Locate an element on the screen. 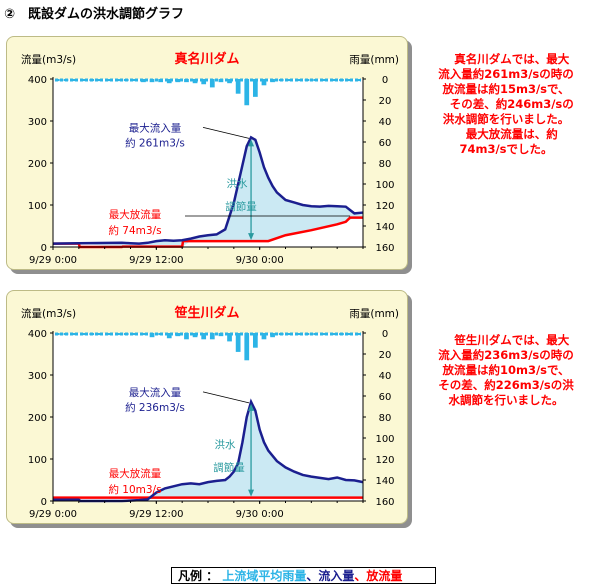  annotation-max-inflow-value: 約 261m3/s is located at coordinates (155, 142).